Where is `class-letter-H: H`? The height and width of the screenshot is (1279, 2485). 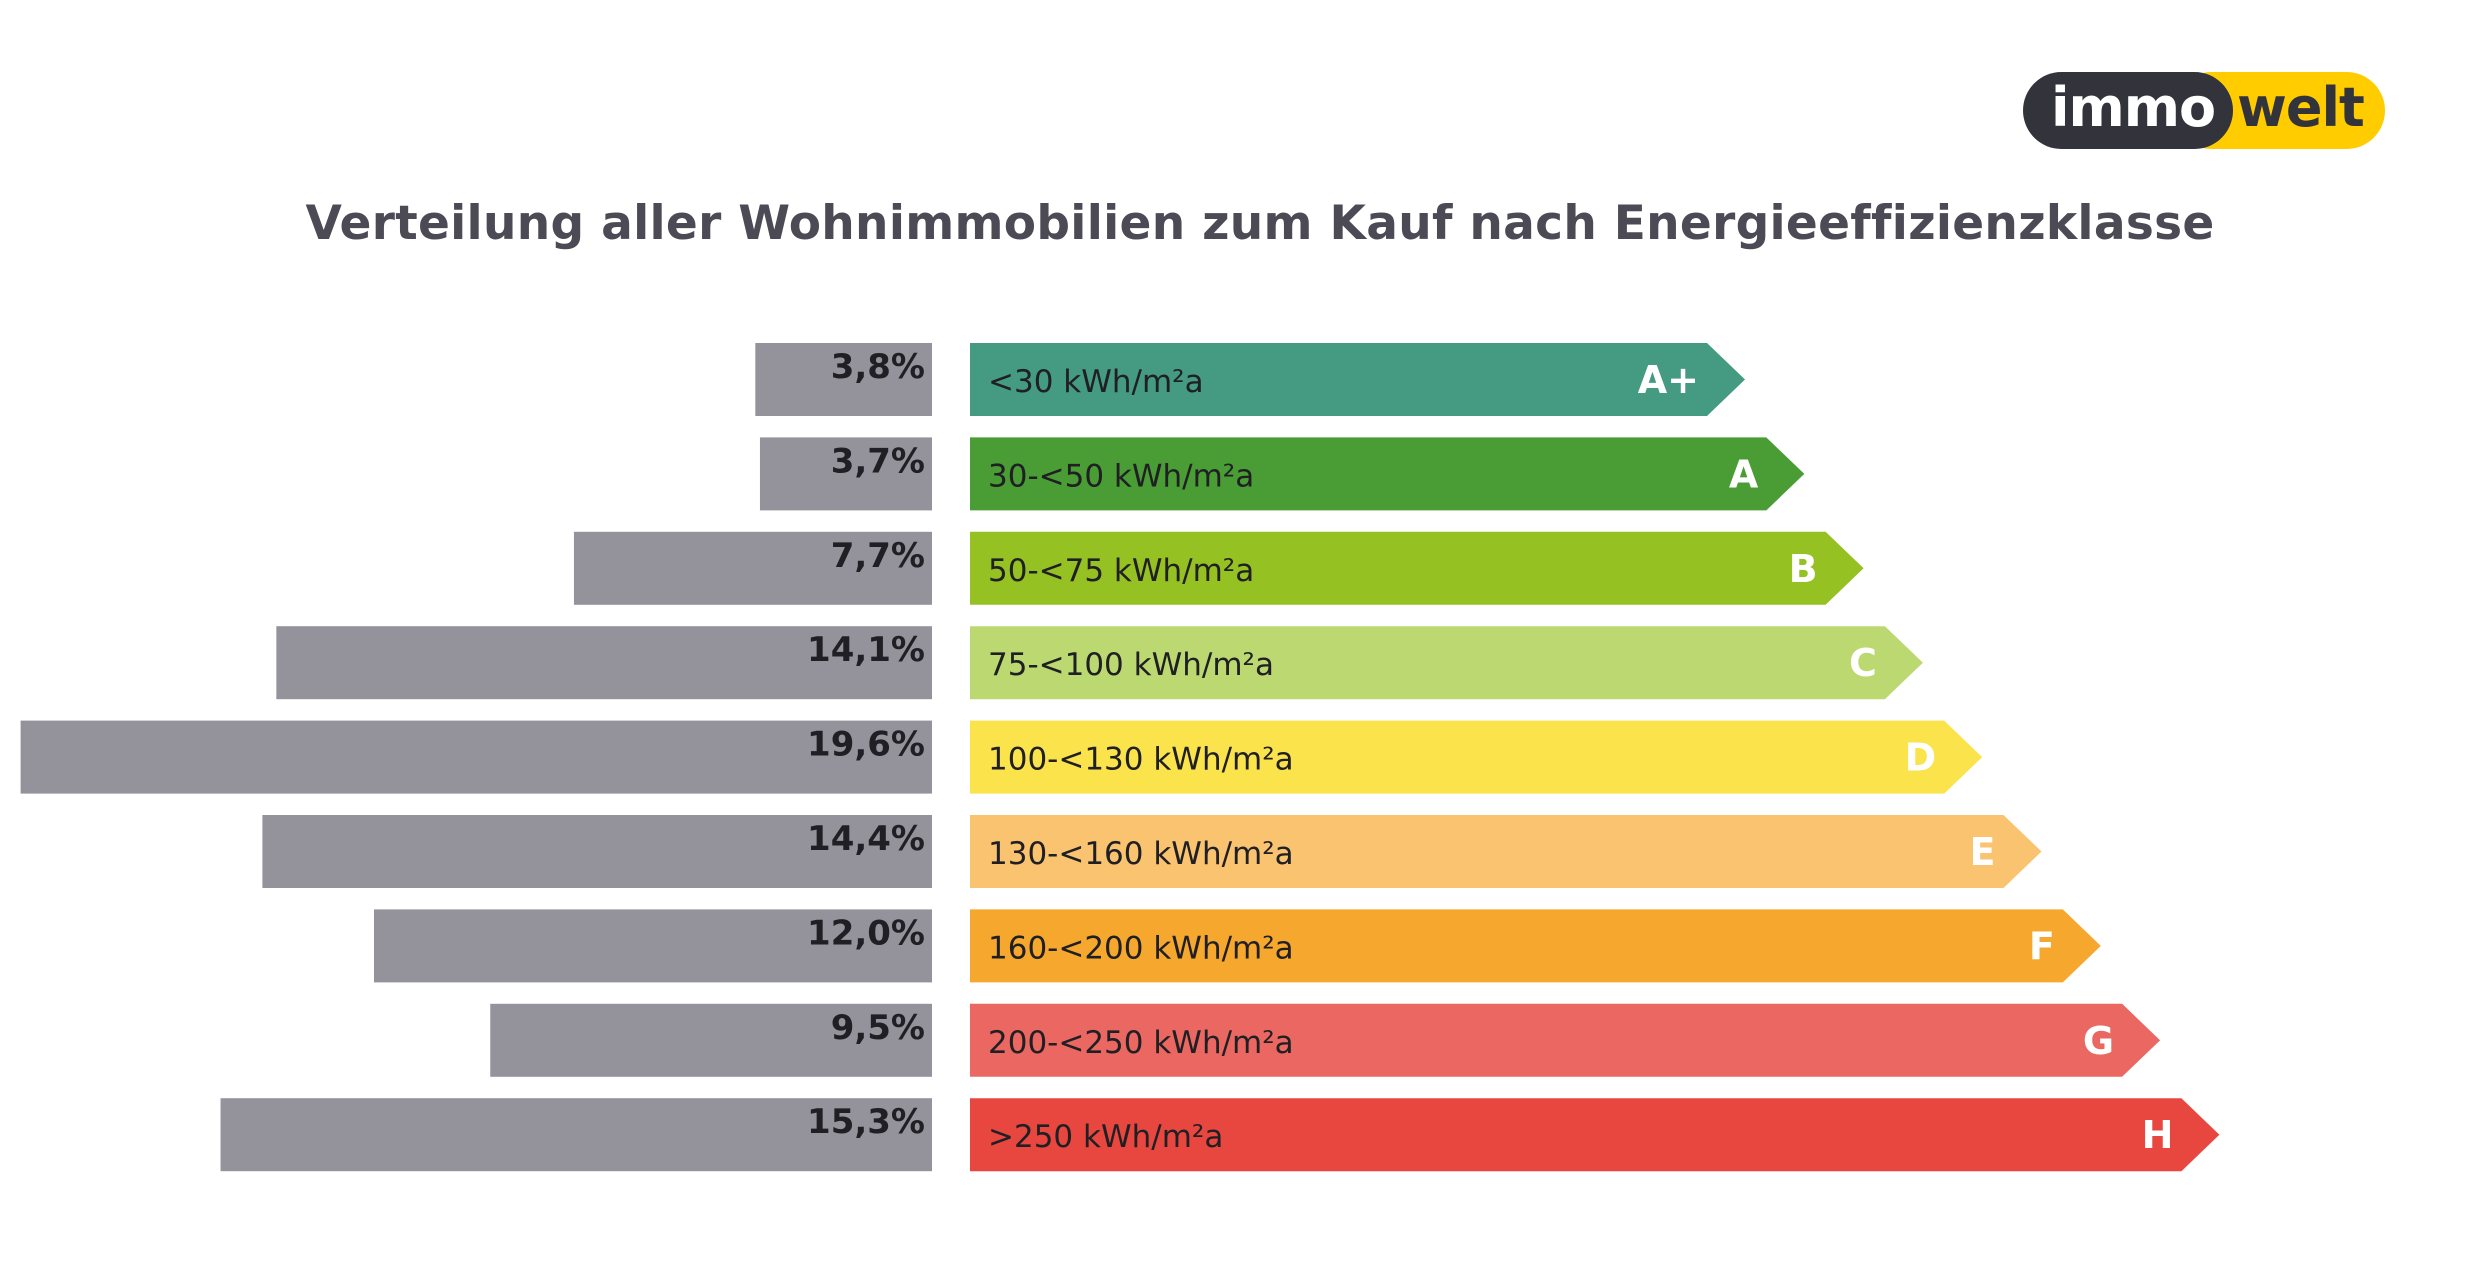
class-letter-H: H is located at coordinates (2158, 1135).